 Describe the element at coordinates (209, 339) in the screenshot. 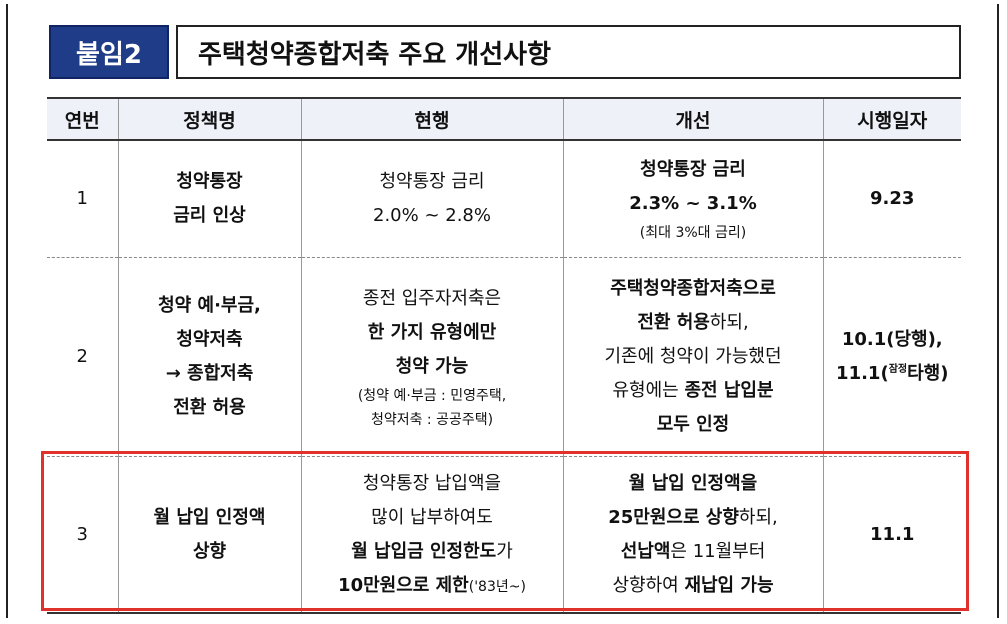

I see `policy-line: 청약저축` at that location.